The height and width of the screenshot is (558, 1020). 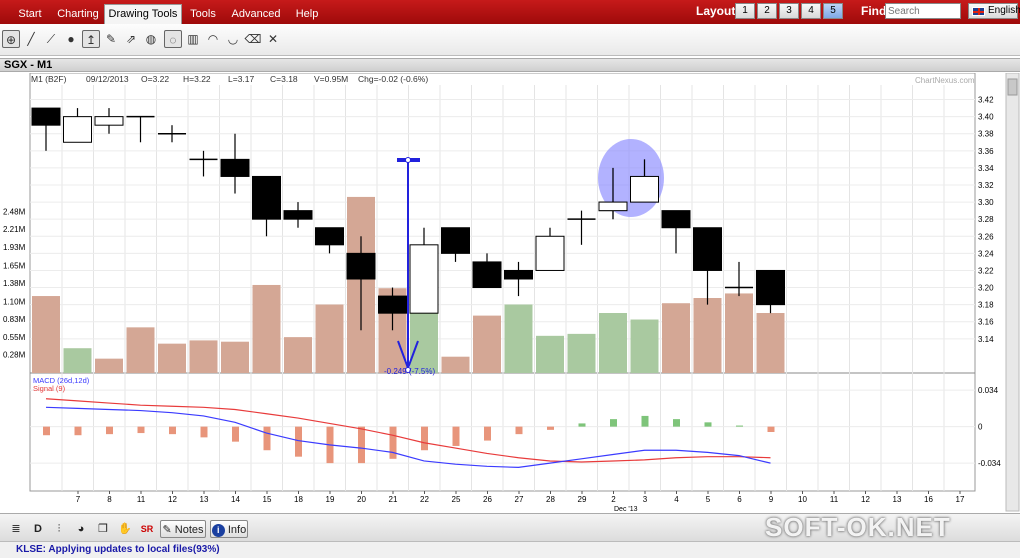 What do you see at coordinates (986, 151) in the screenshot?
I see `price-tick-label: 3.36` at bounding box center [986, 151].